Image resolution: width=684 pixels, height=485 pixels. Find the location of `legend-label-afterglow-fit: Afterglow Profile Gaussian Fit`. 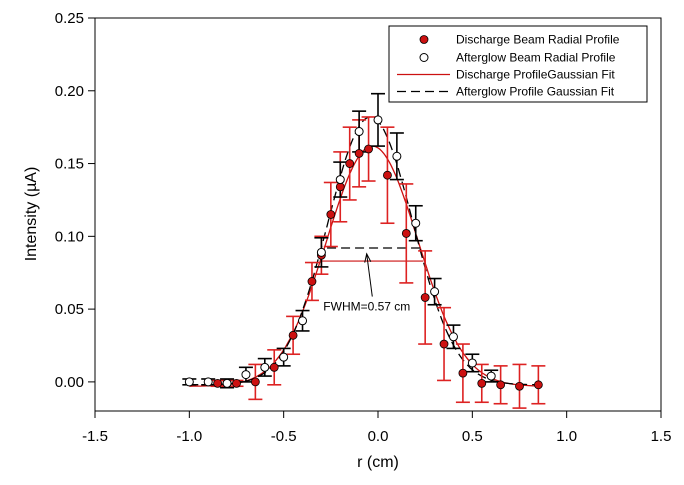

legend-label-afterglow-fit: Afterglow Profile Gaussian Fit is located at coordinates (535, 92).